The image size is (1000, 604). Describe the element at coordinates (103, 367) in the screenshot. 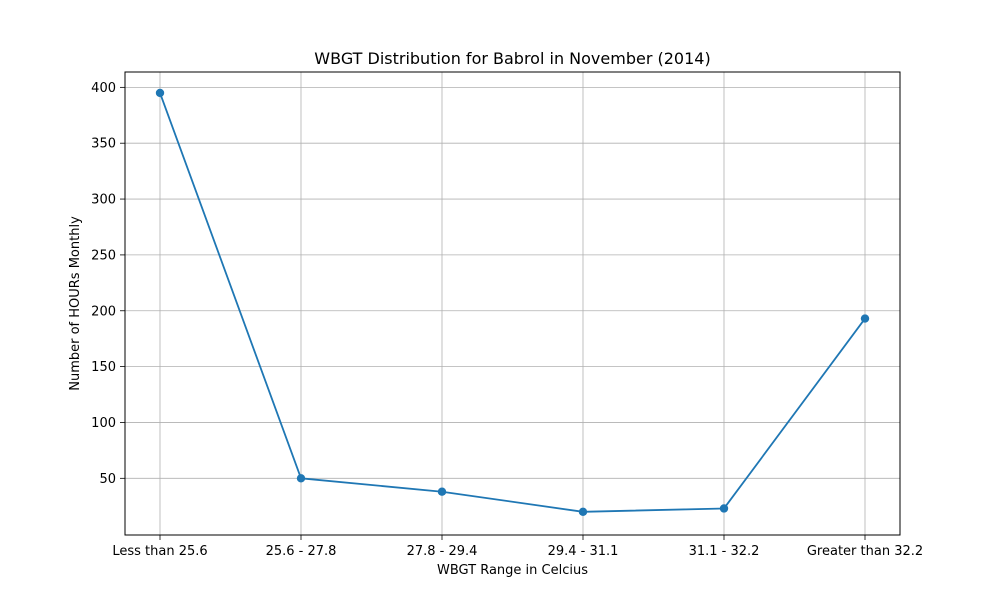

I see `y-tick-label: 150` at that location.